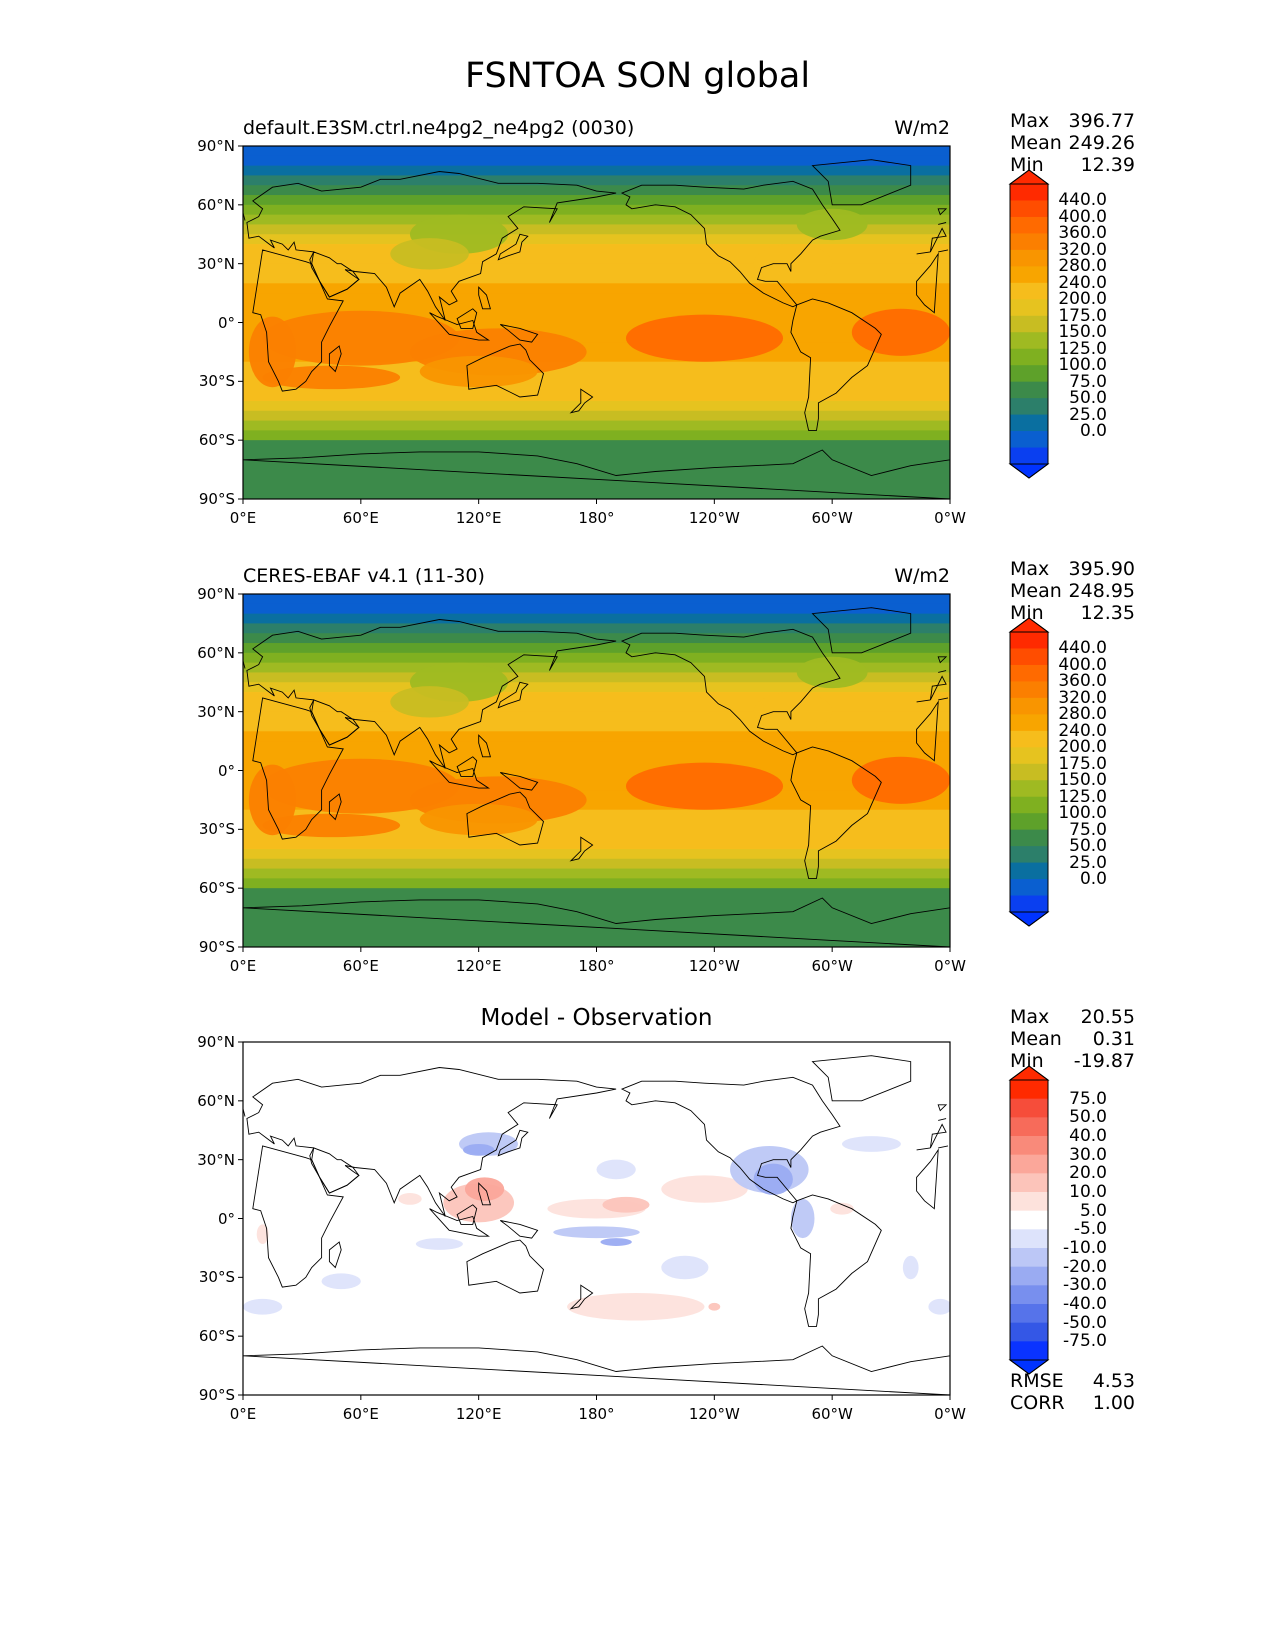 This screenshot has height=1650, width=1275. What do you see at coordinates (596, 518) in the screenshot?
I see `lon-tick-label: 180°` at bounding box center [596, 518].